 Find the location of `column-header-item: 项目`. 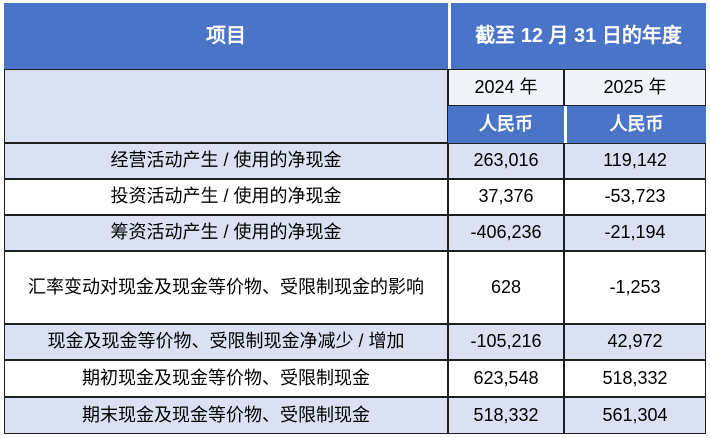

column-header-item: 项目 is located at coordinates (226, 36).